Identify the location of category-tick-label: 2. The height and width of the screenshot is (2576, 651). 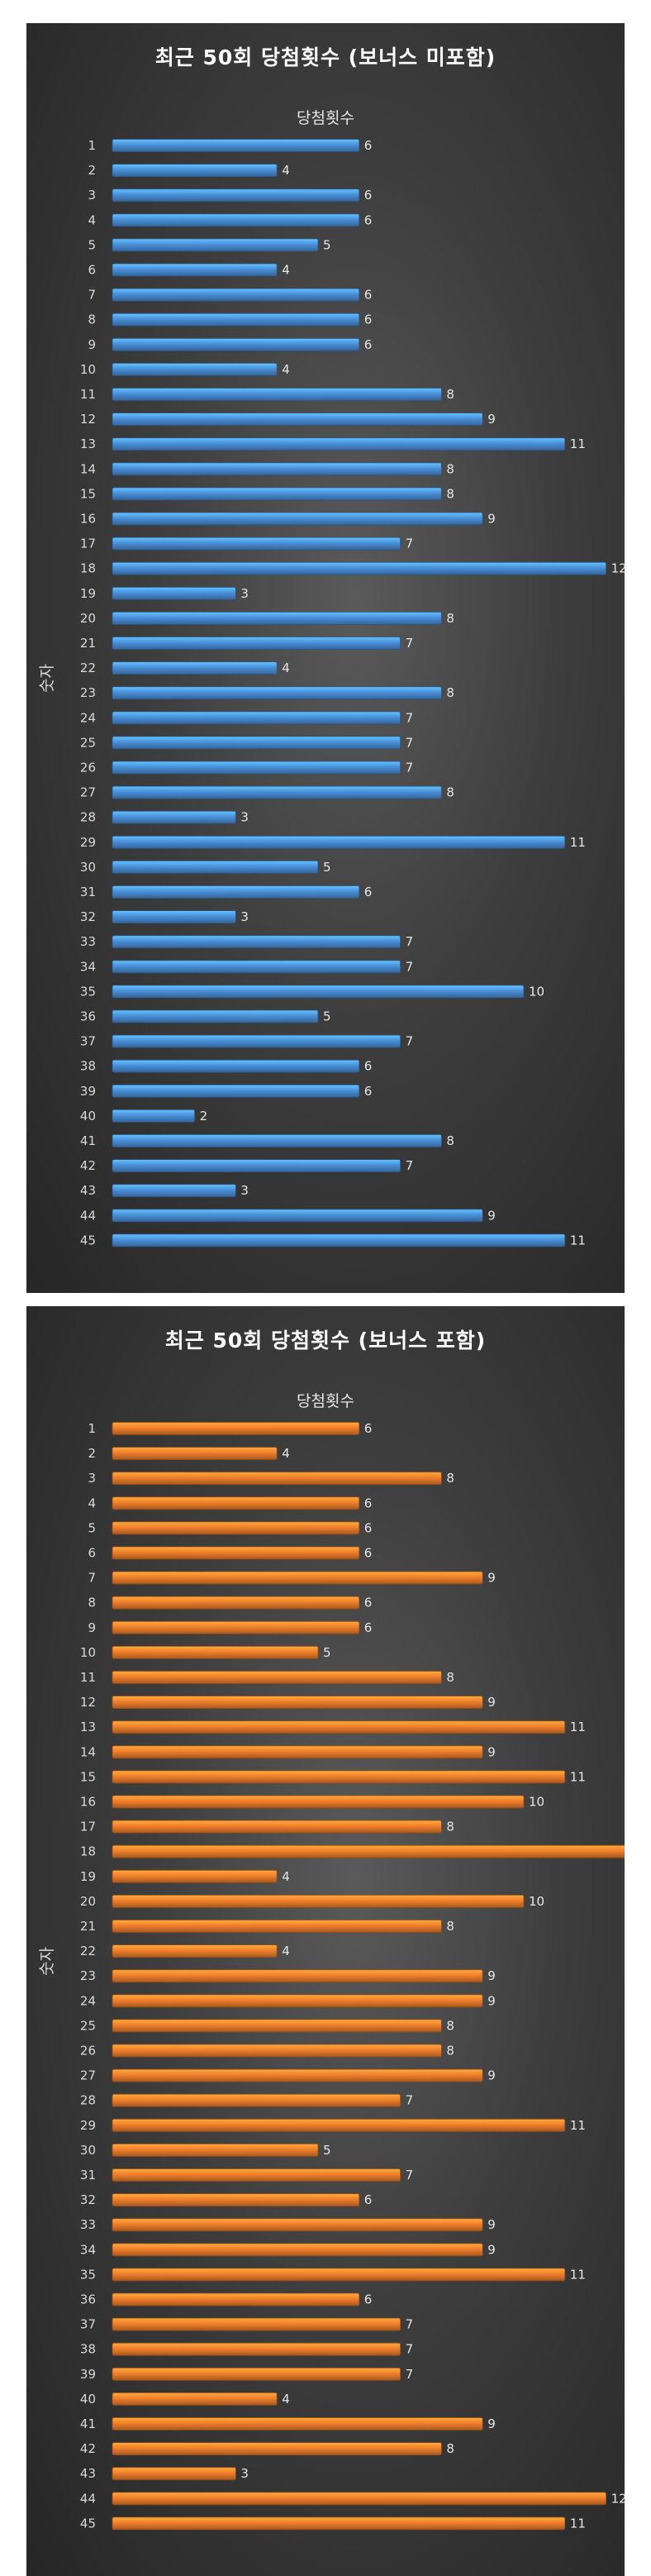
(92, 1453).